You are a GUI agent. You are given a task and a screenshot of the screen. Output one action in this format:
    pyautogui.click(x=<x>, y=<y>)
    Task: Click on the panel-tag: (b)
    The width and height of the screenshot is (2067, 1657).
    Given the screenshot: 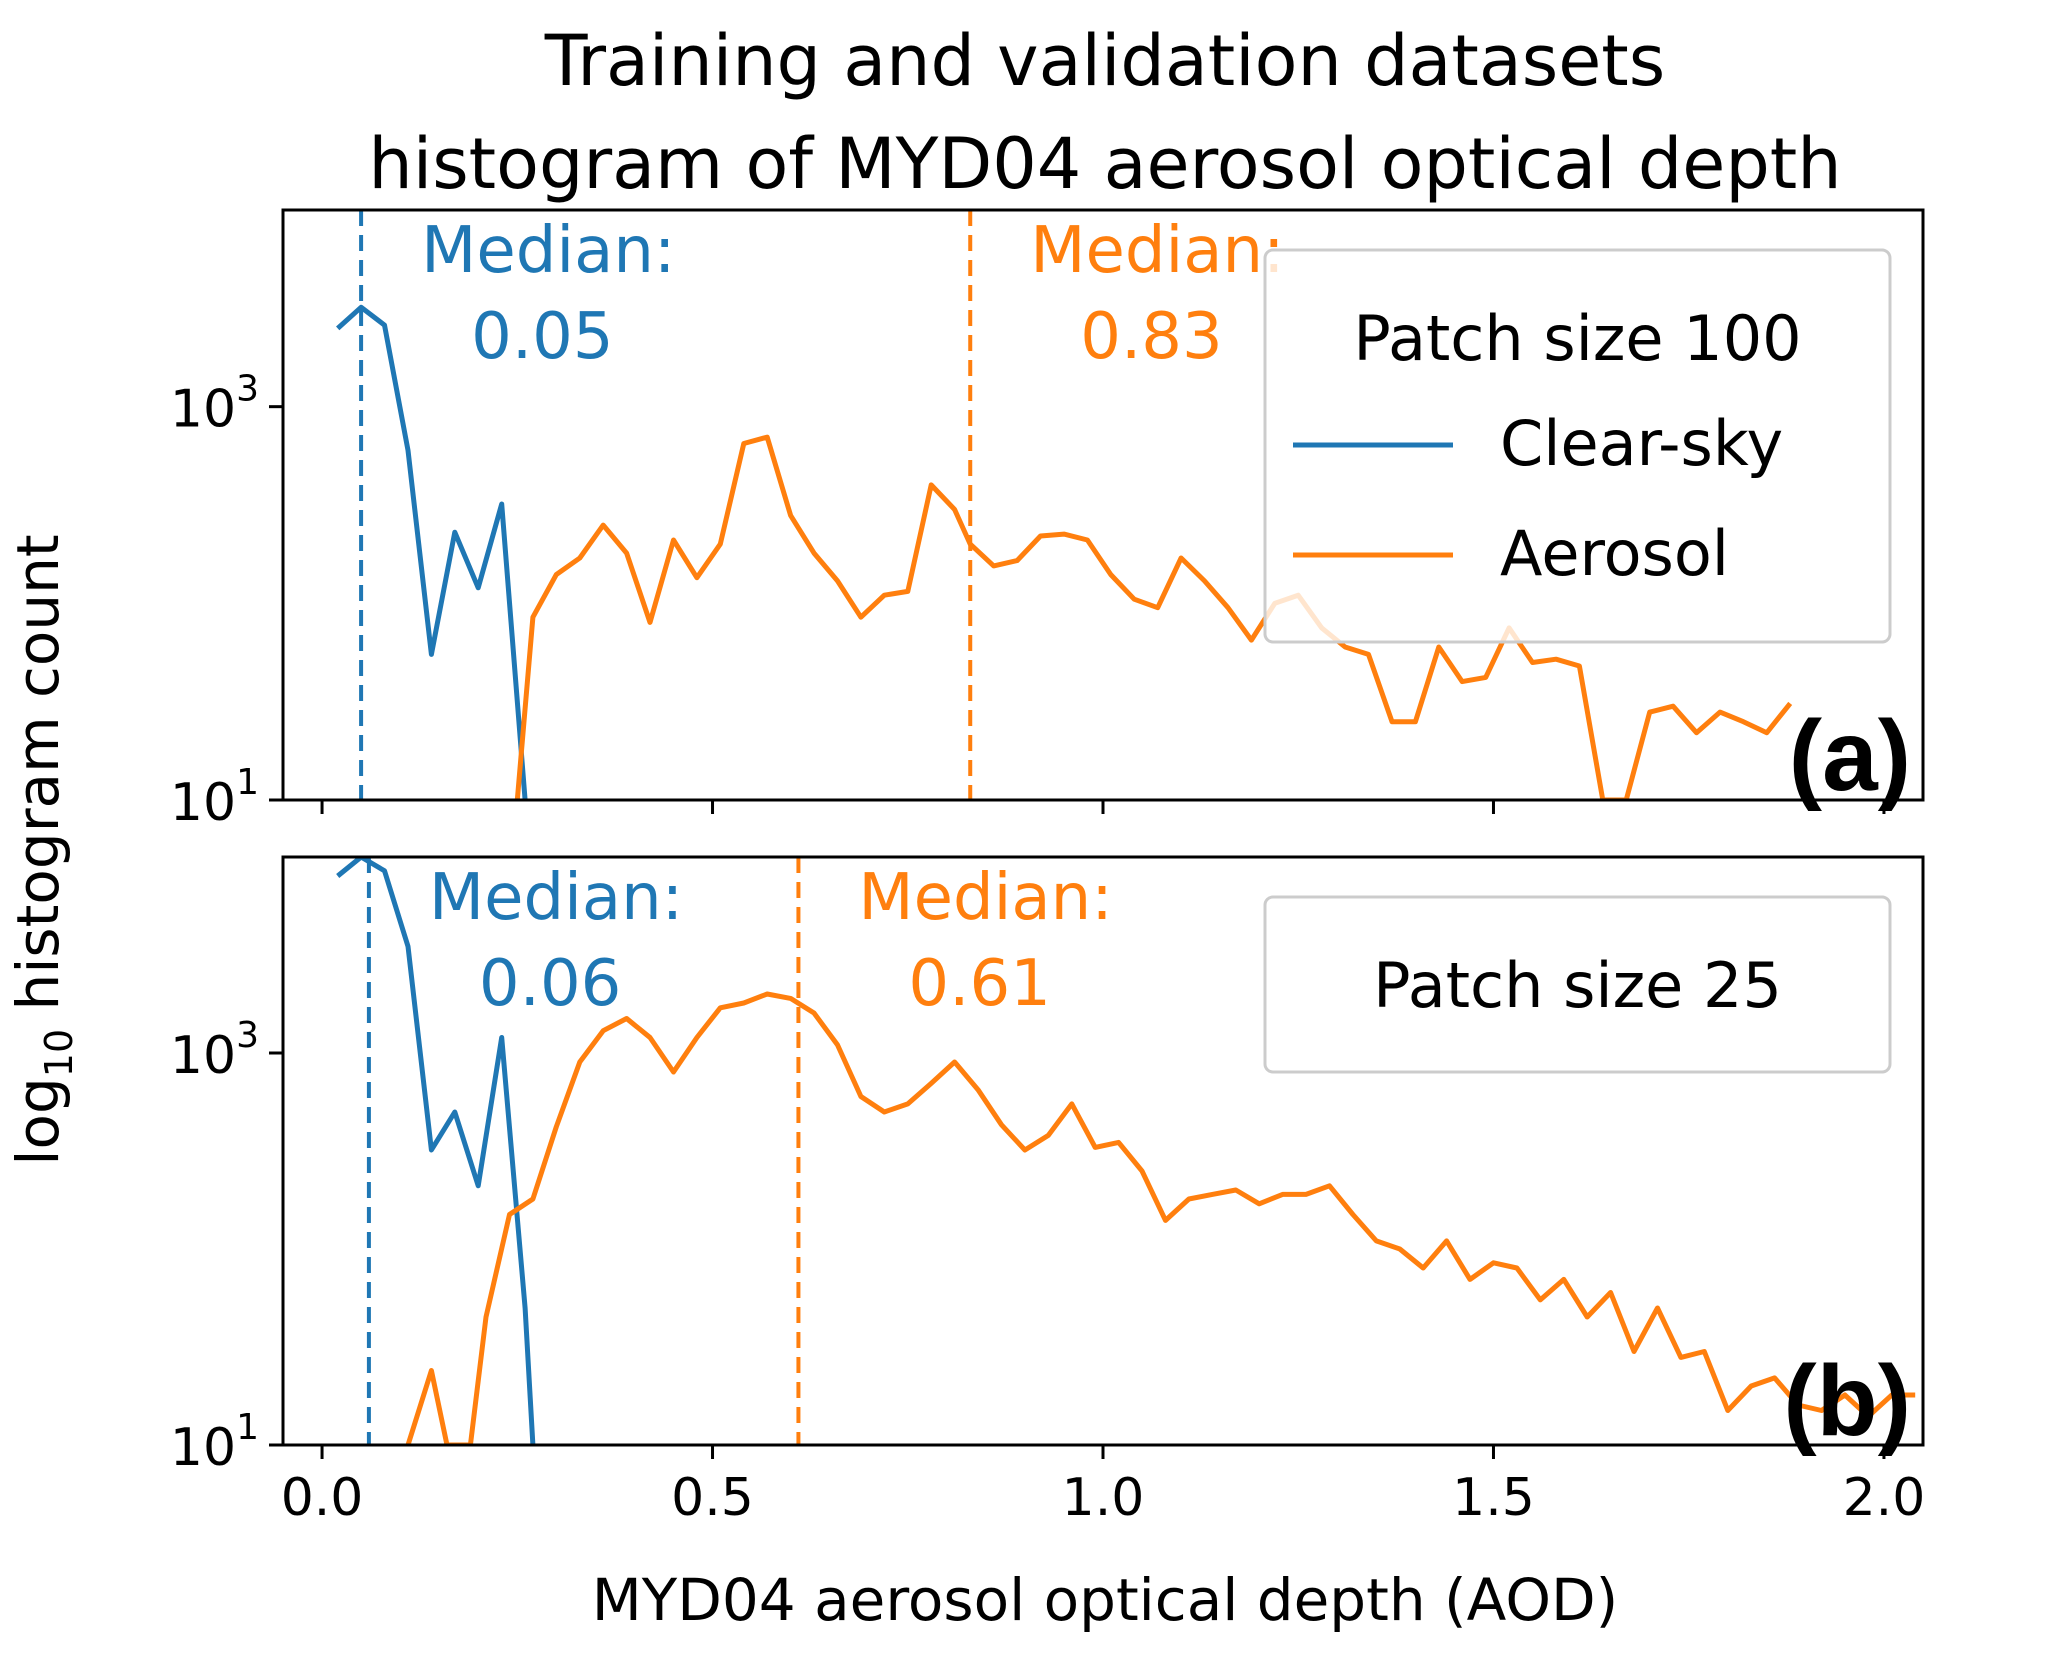 What is the action you would take?
    pyautogui.click(x=1847, y=1401)
    